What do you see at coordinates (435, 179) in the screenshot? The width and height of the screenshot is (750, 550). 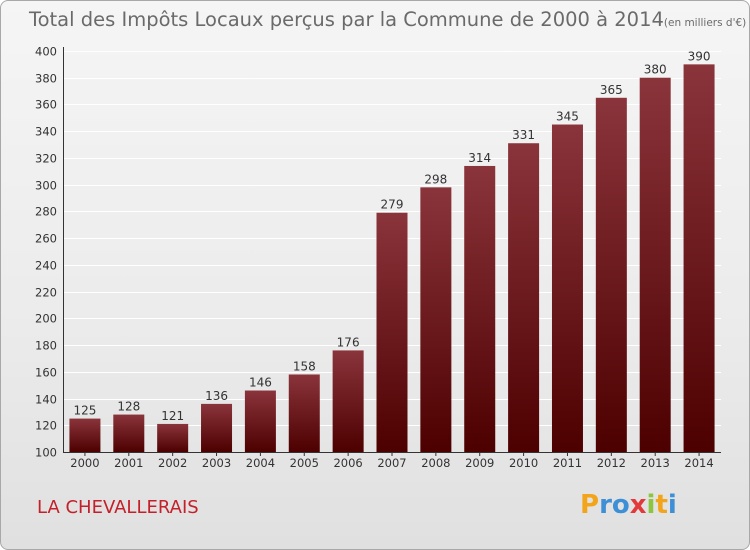 I see `data-label: 298` at bounding box center [435, 179].